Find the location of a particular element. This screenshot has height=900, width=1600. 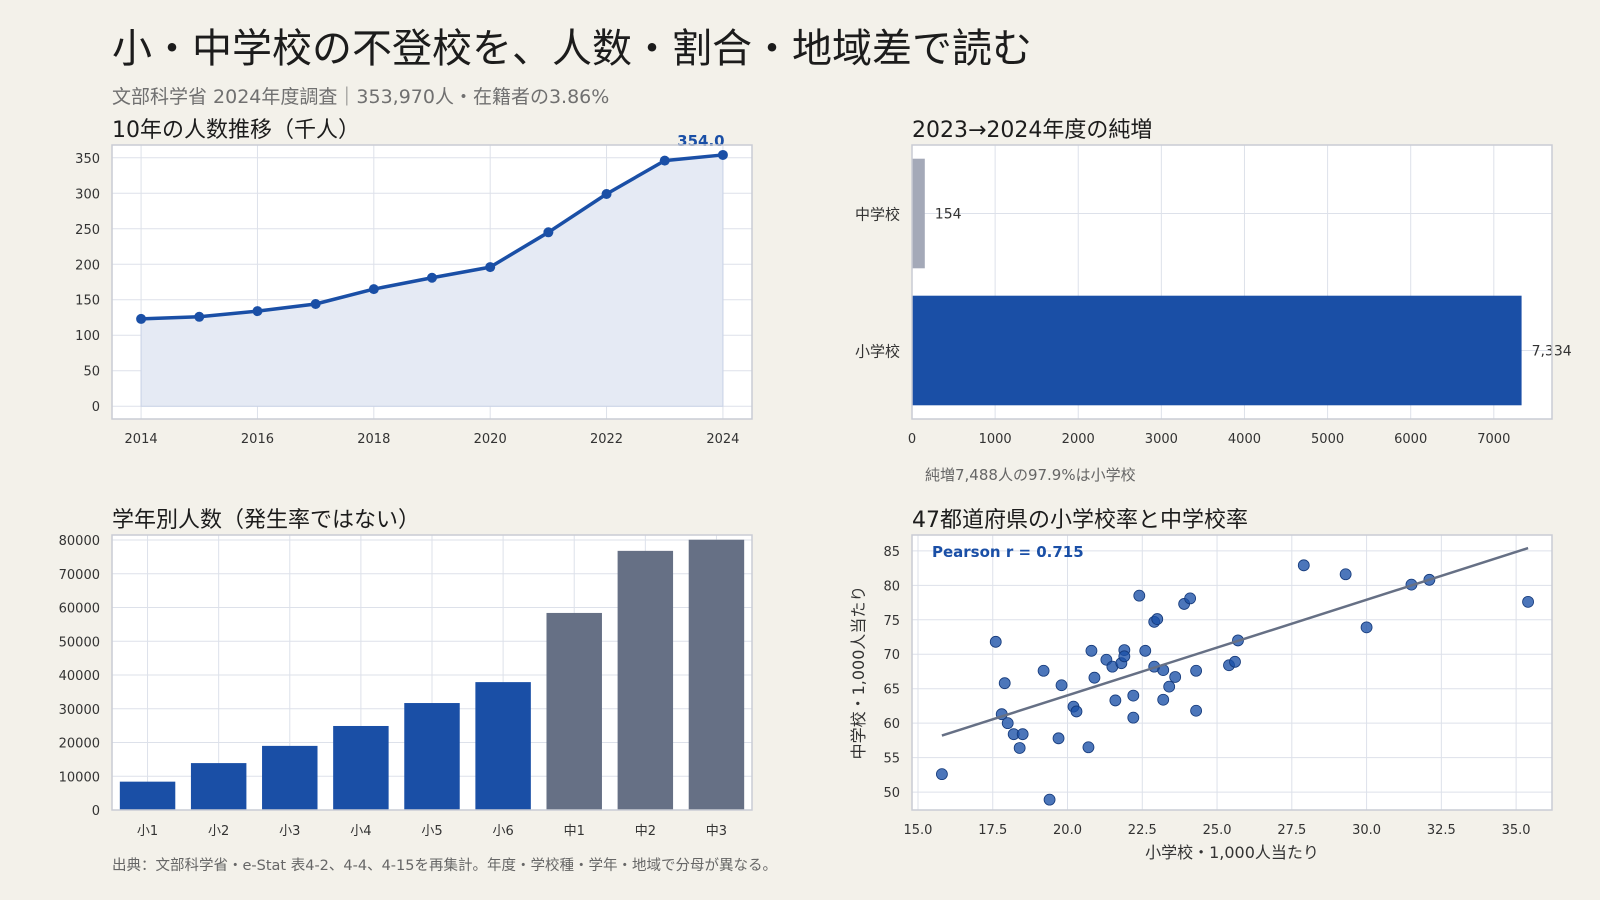

pref-correlation-label: Pearson r = 0.715 is located at coordinates (1008, 552).